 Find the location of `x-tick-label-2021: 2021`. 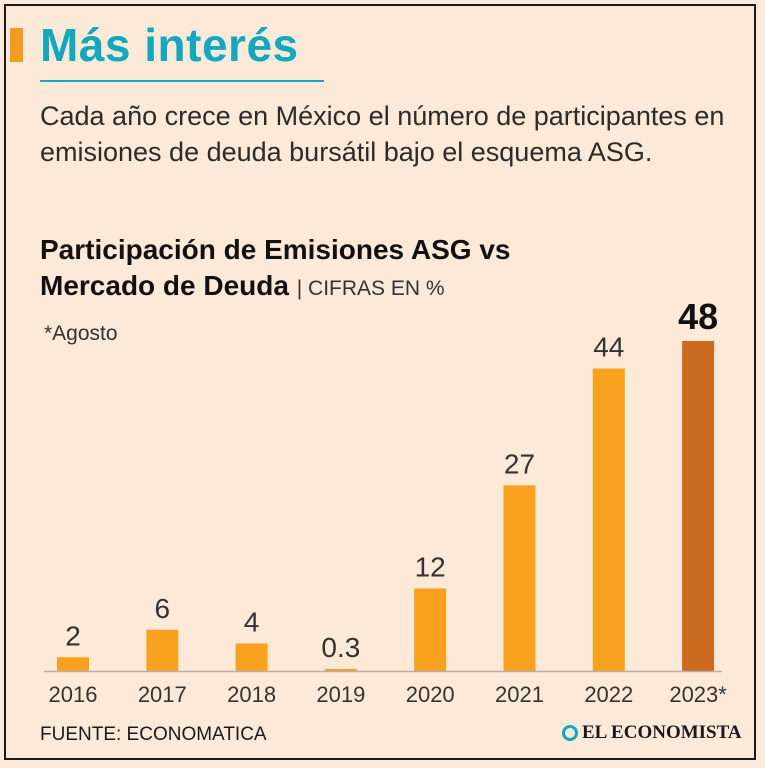

x-tick-label-2021: 2021 is located at coordinates (519, 694).